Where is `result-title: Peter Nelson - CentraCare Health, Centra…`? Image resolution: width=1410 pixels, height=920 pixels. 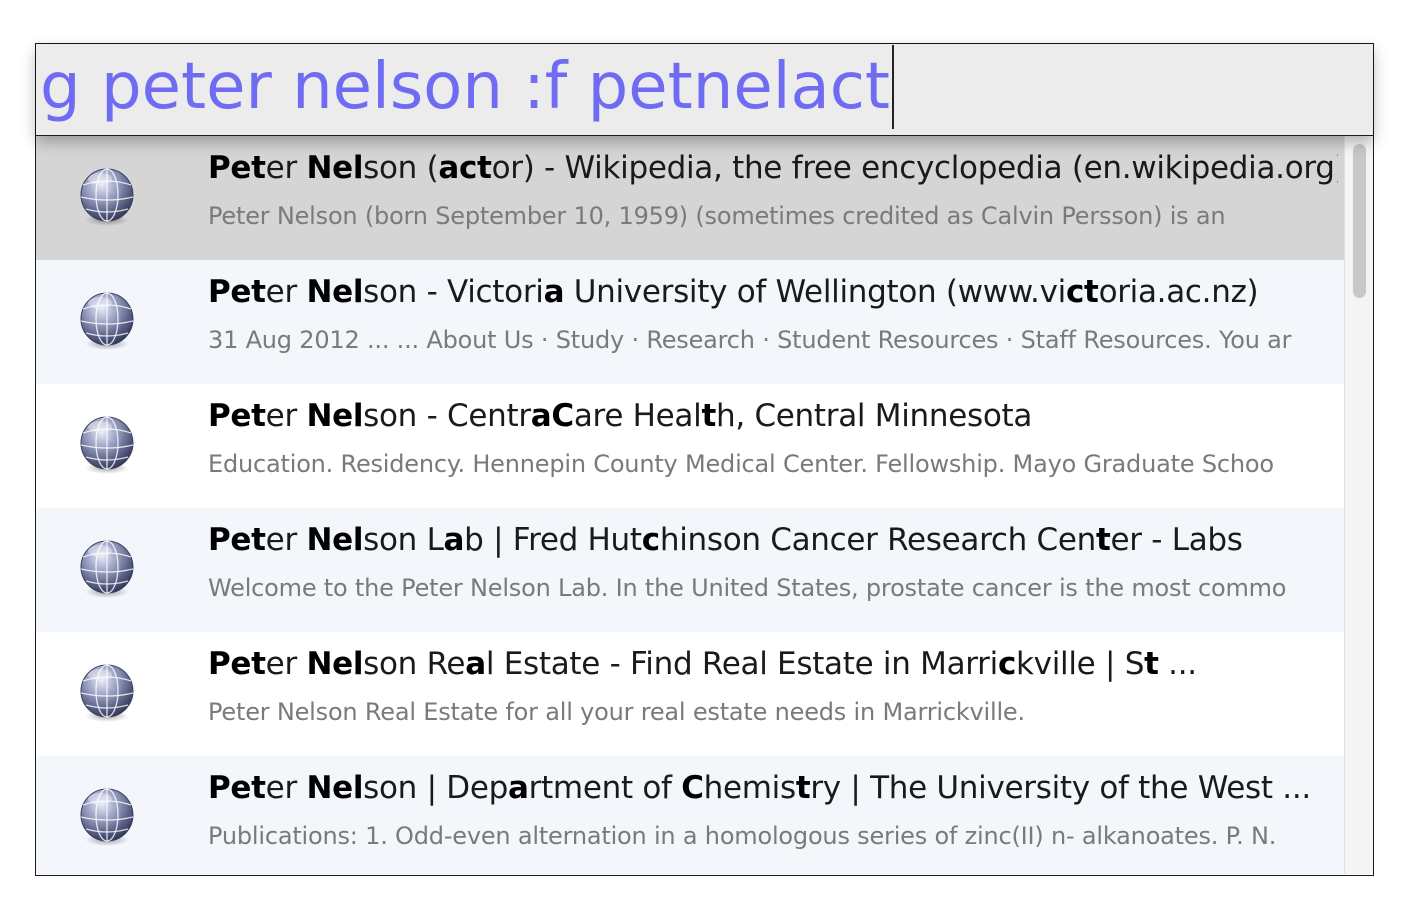 result-title: Peter Nelson - CentraCare Health, Centra… is located at coordinates (773, 416).